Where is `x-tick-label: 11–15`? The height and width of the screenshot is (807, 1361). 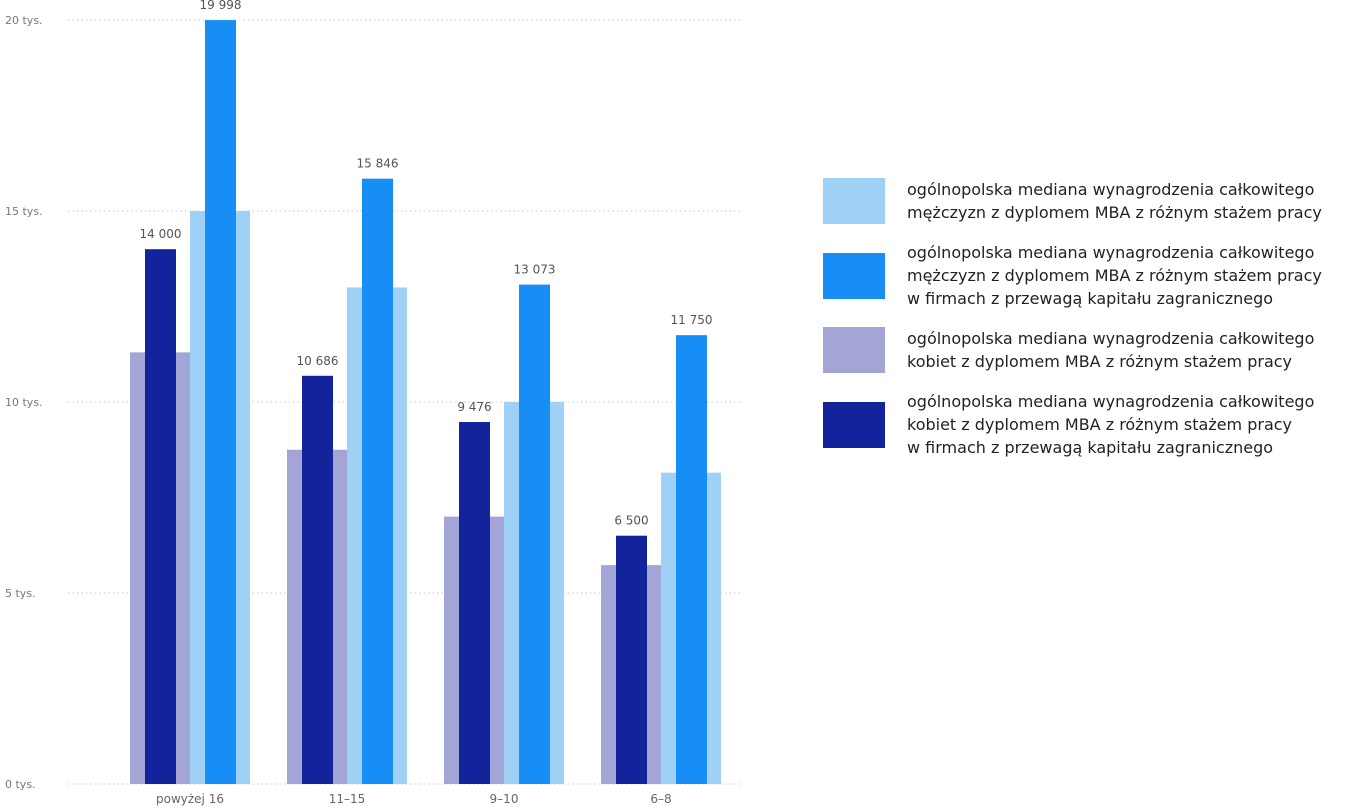 x-tick-label: 11–15 is located at coordinates (347, 799).